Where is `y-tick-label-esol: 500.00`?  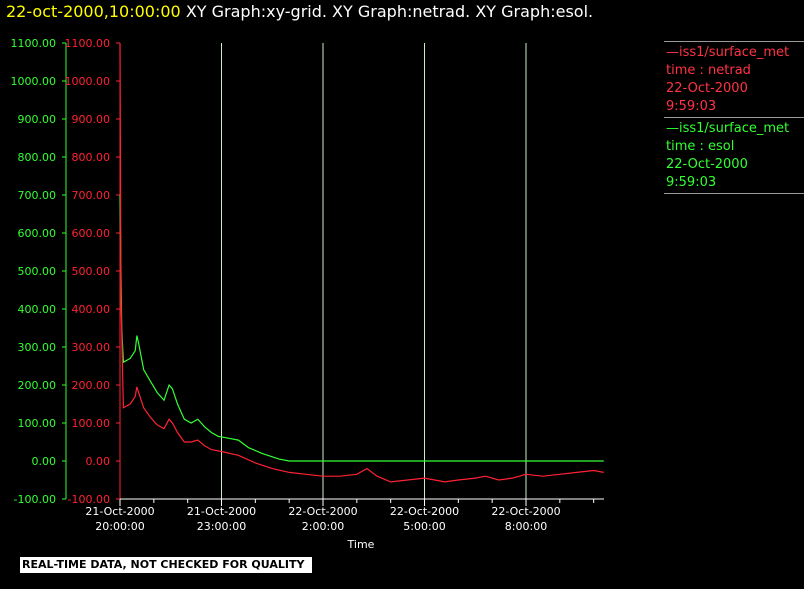
y-tick-label-esol: 500.00 is located at coordinates (37, 271).